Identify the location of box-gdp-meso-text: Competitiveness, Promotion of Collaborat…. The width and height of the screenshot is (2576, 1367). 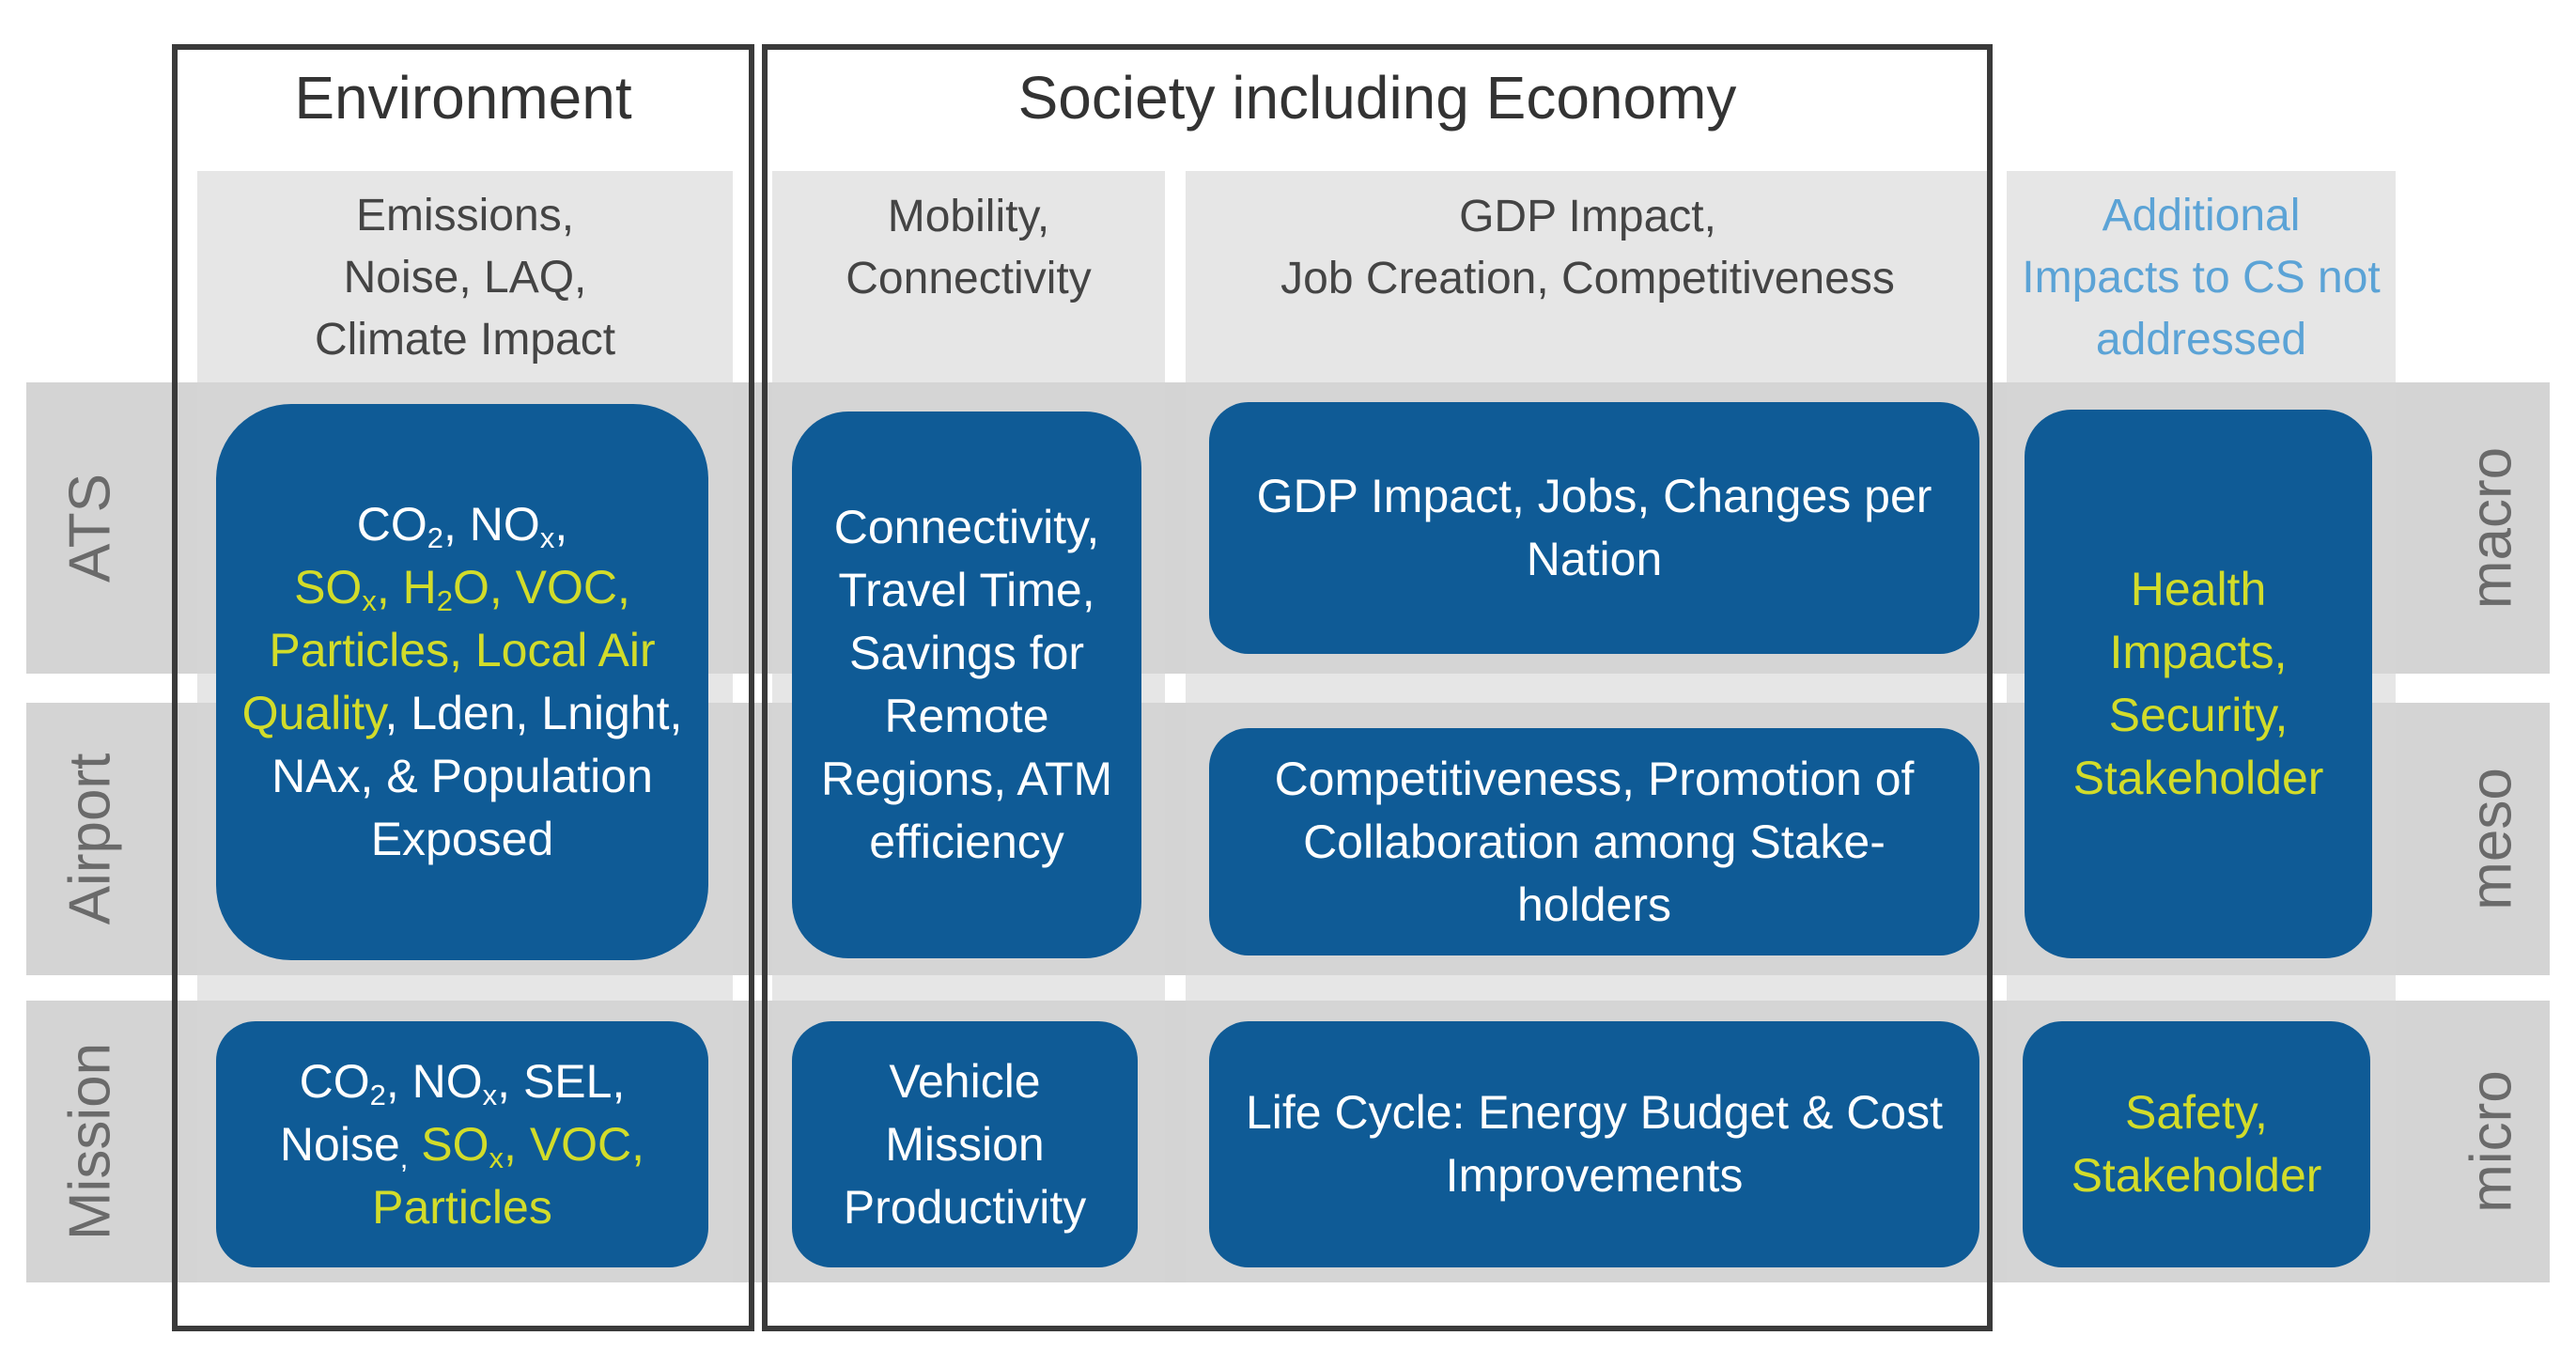
(1594, 842).